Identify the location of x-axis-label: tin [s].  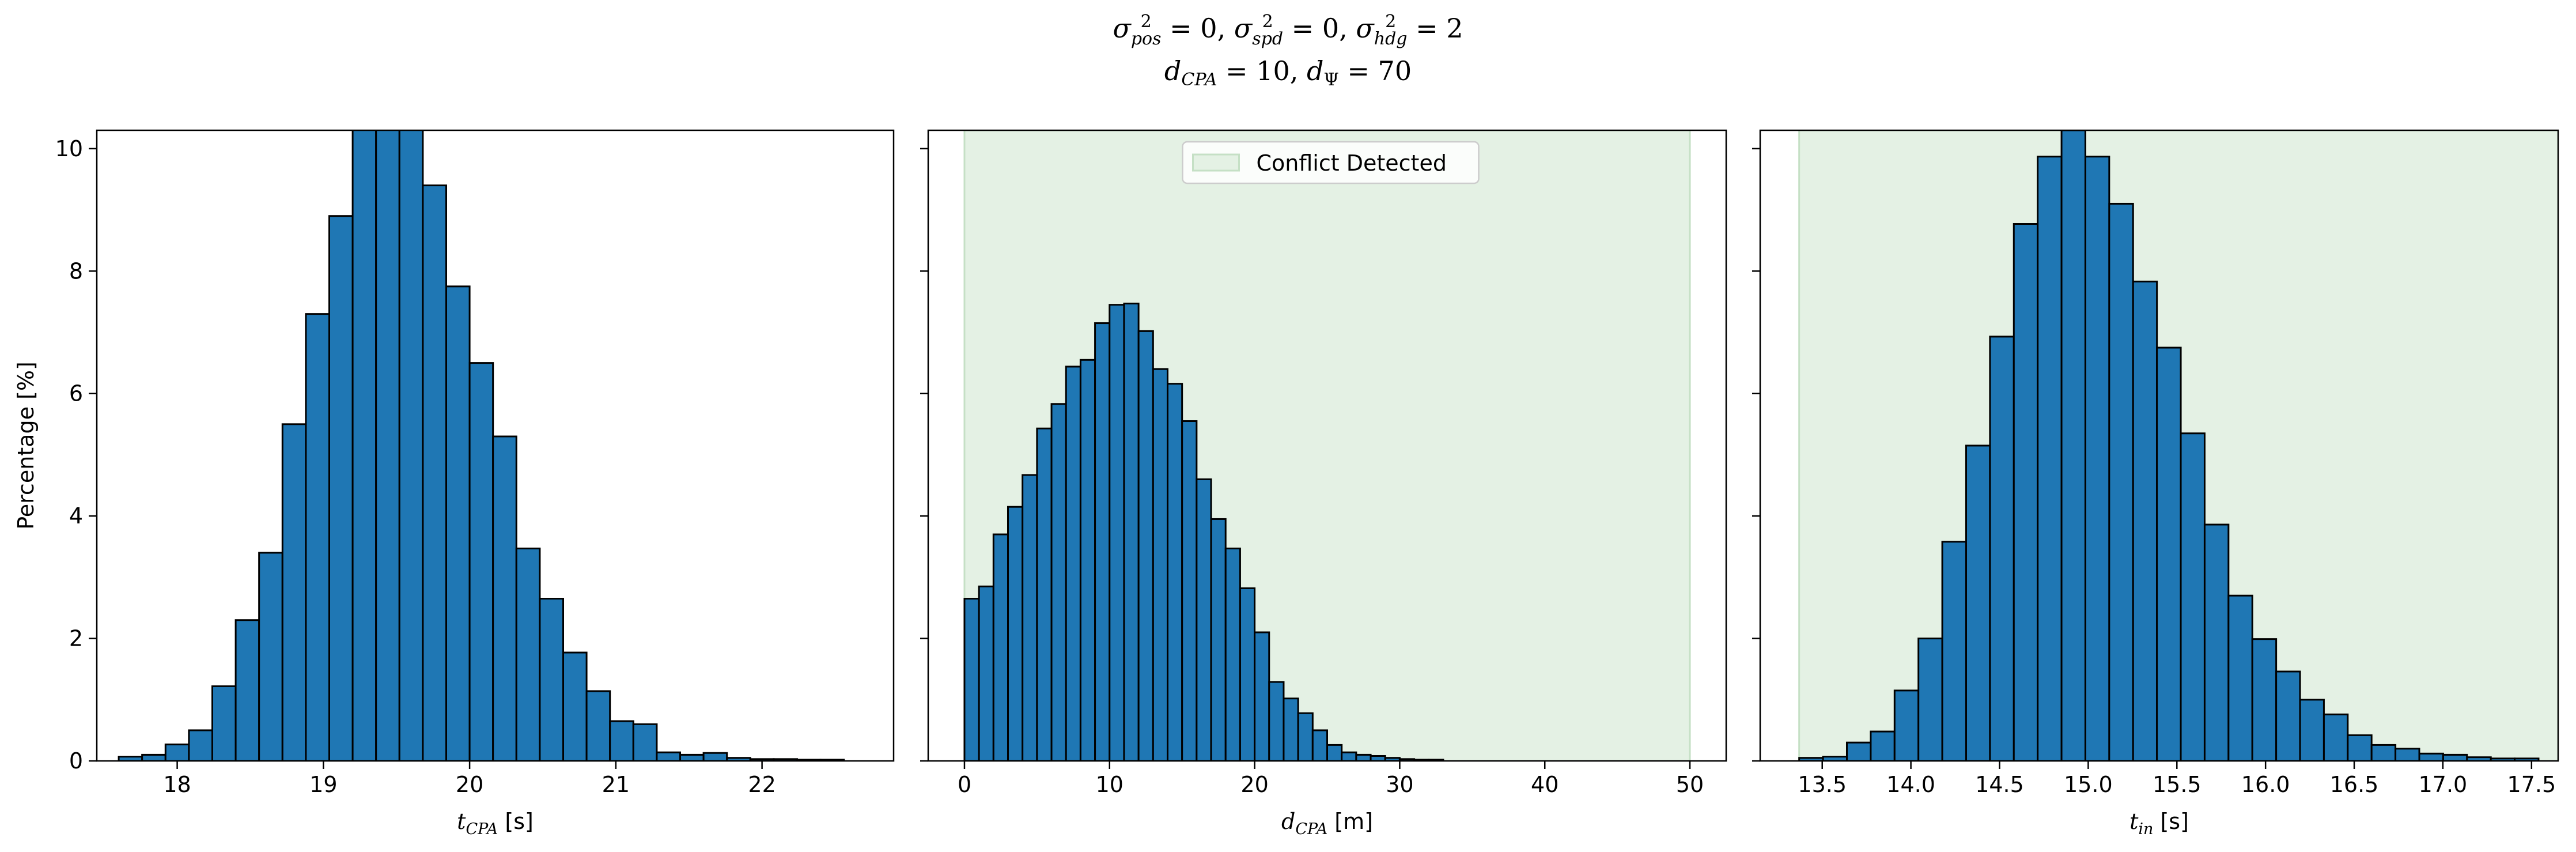
(2159, 824).